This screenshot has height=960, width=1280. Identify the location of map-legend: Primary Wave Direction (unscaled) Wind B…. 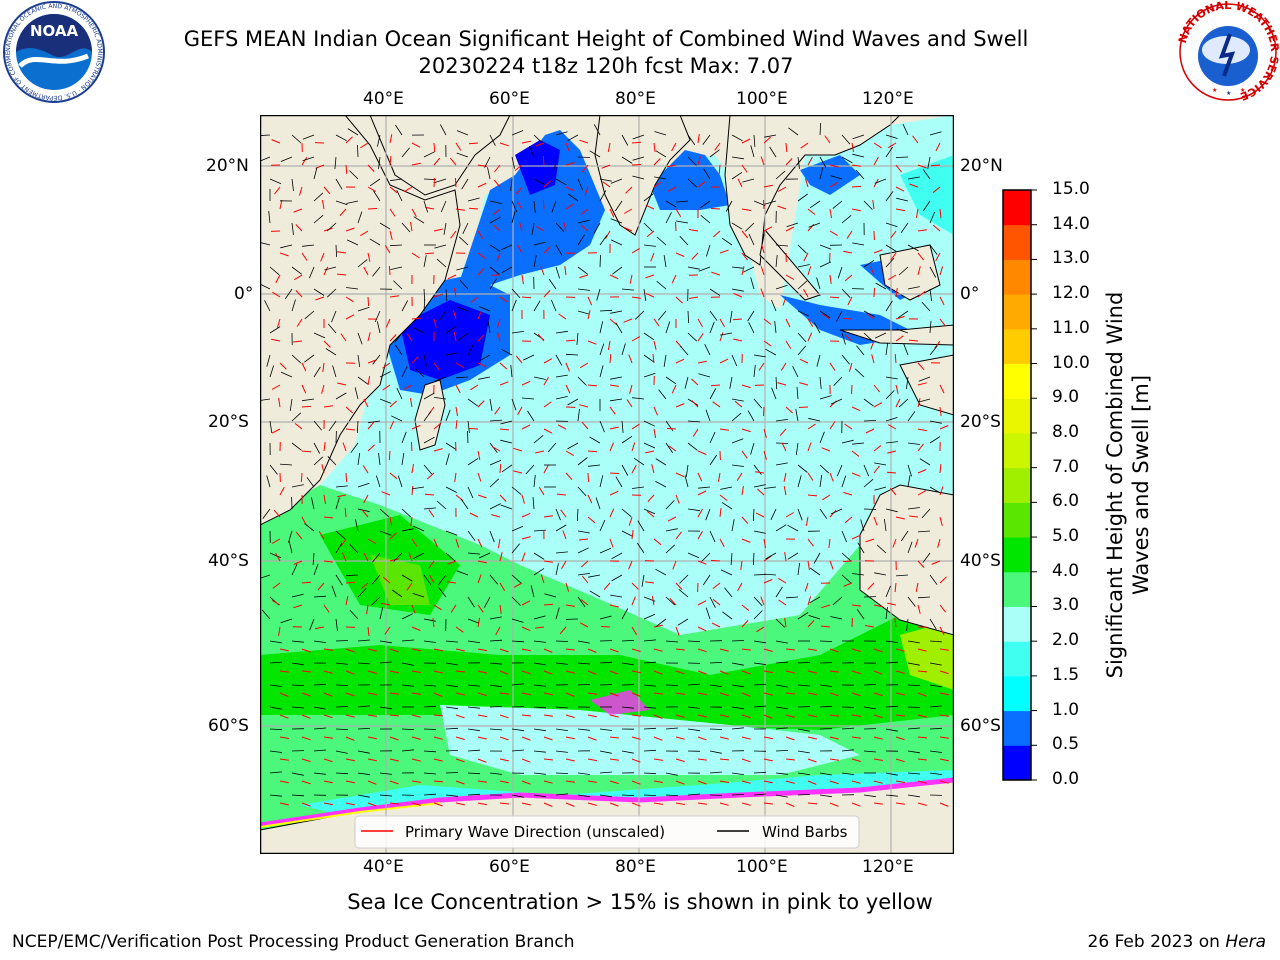
(607, 832).